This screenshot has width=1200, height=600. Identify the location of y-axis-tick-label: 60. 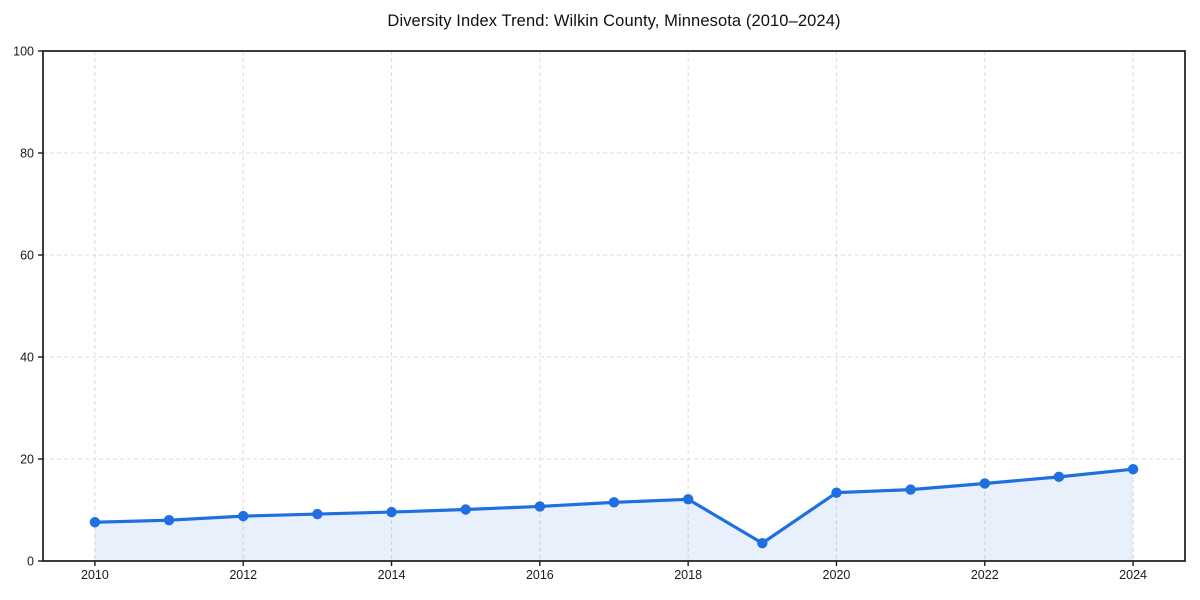
(27, 256).